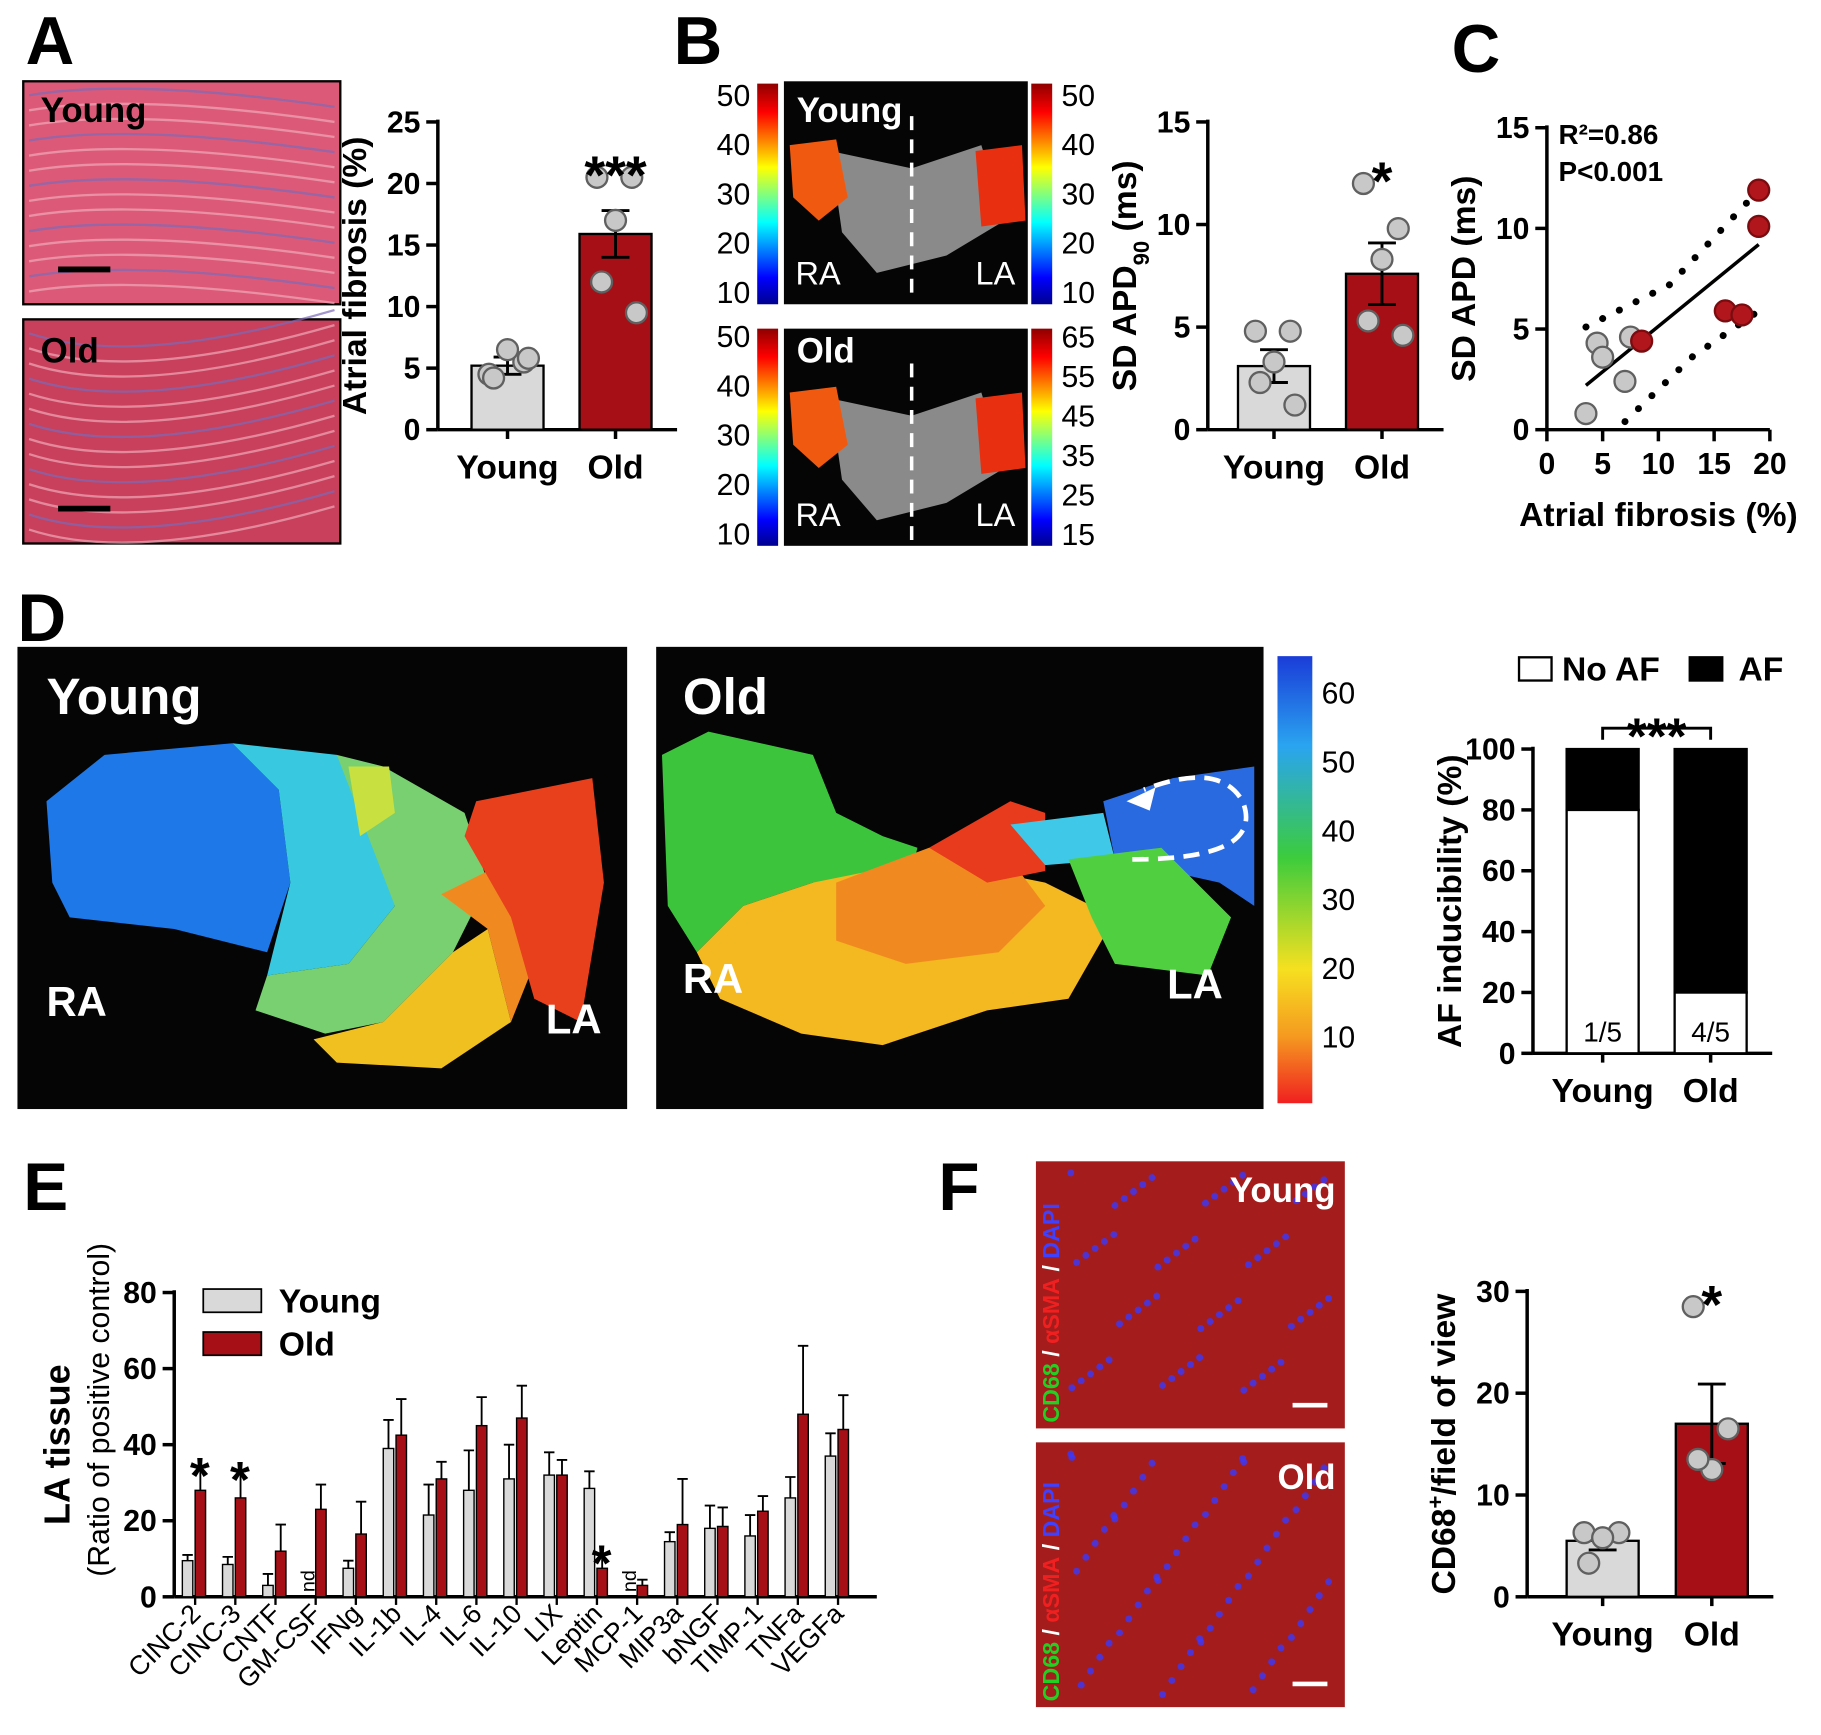 Image resolution: width=1821 pixels, height=1735 pixels. Describe the element at coordinates (1078, 293) in the screenshot. I see `colorbar-tick-label: 10` at that location.